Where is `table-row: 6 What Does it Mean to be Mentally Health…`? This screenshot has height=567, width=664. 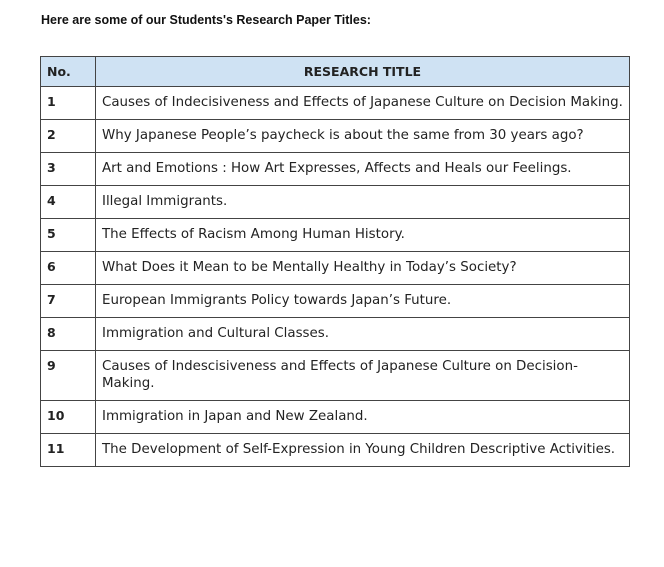 table-row: 6 What Does it Mean to be Mentally Health… is located at coordinates (335, 268).